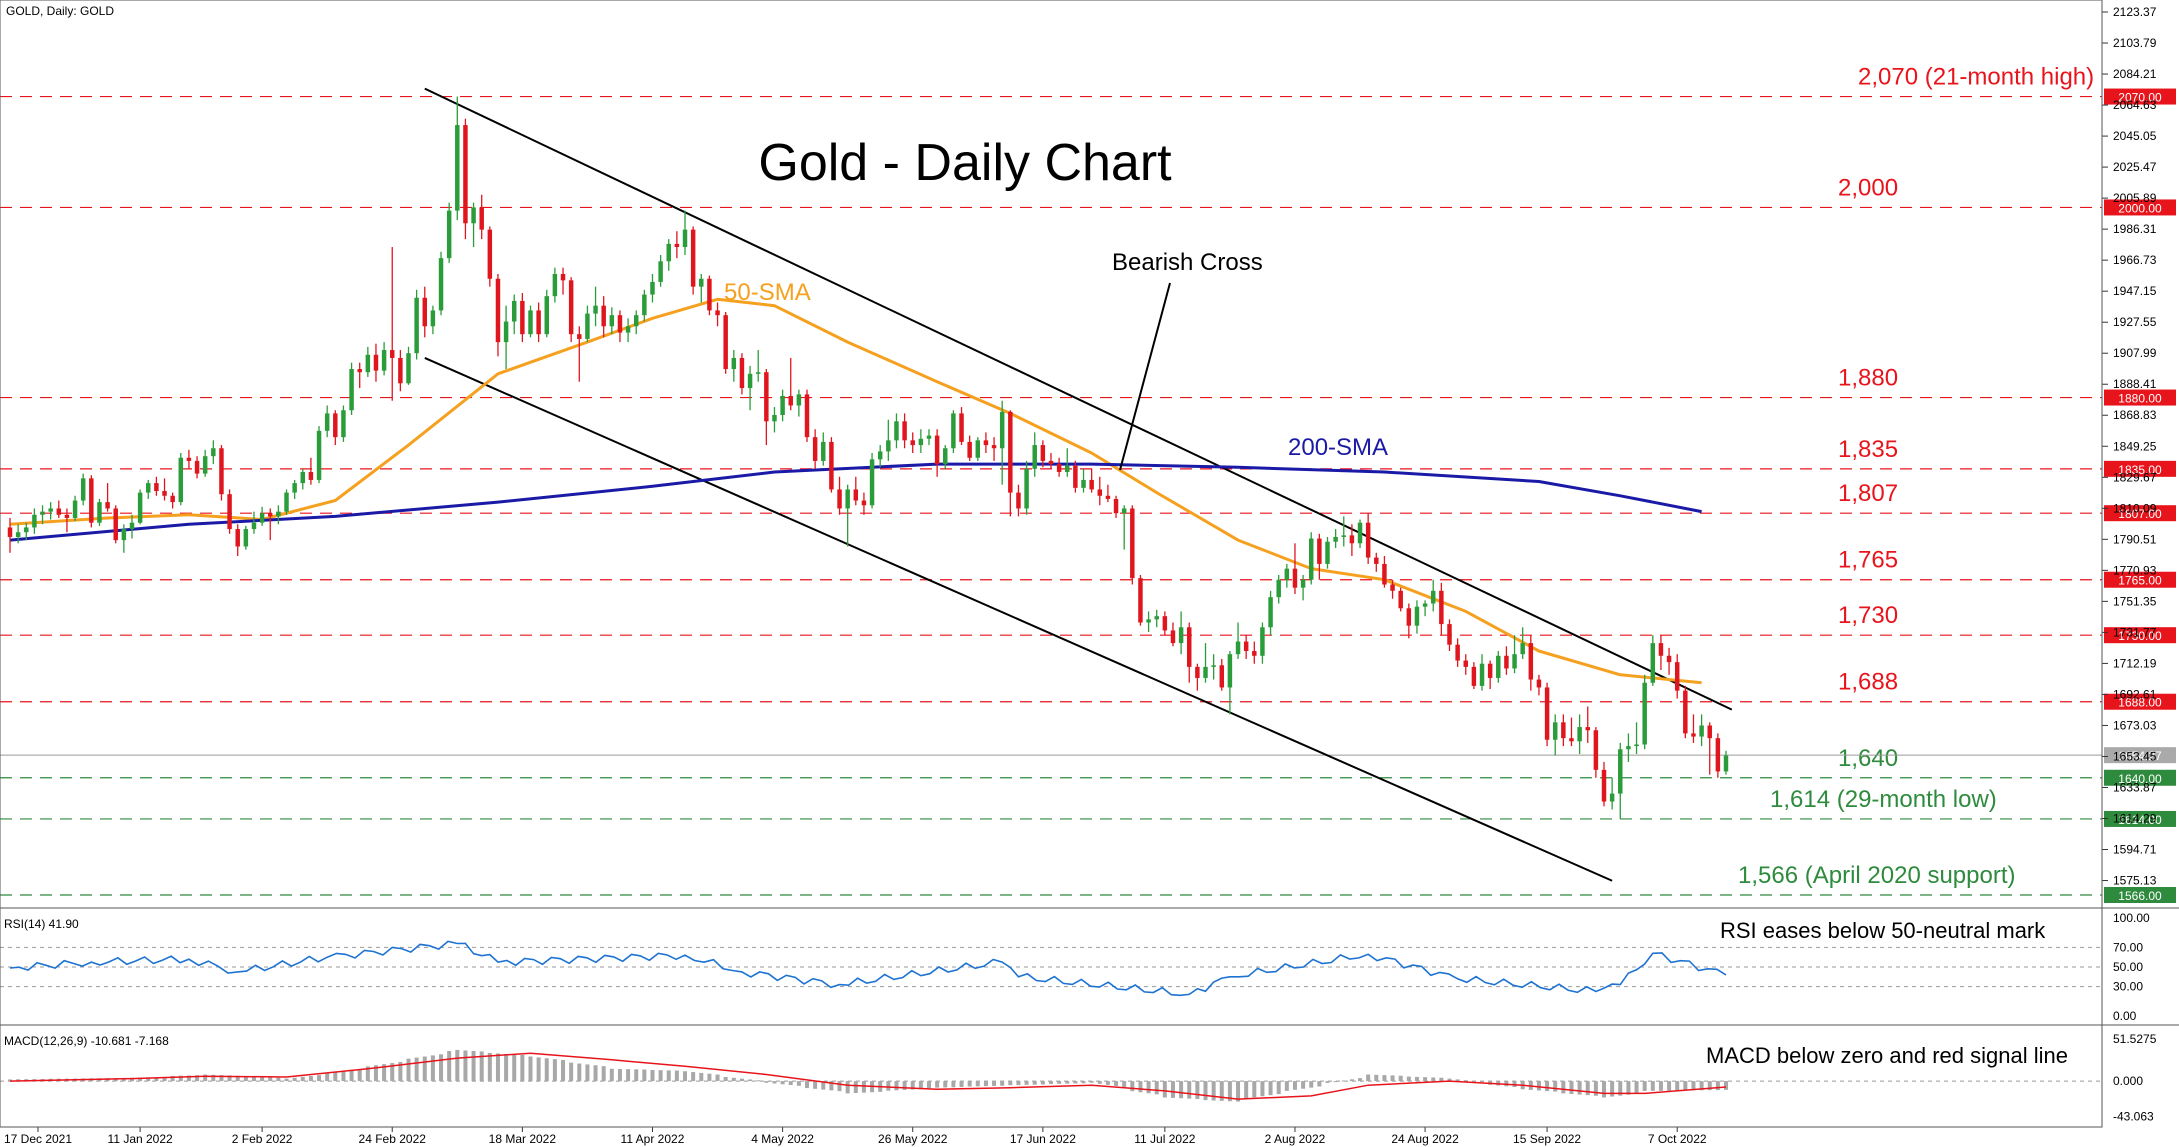 Image resolution: width=2179 pixels, height=1147 pixels. I want to click on level-tag-1566: 1566.00, so click(2140, 896).